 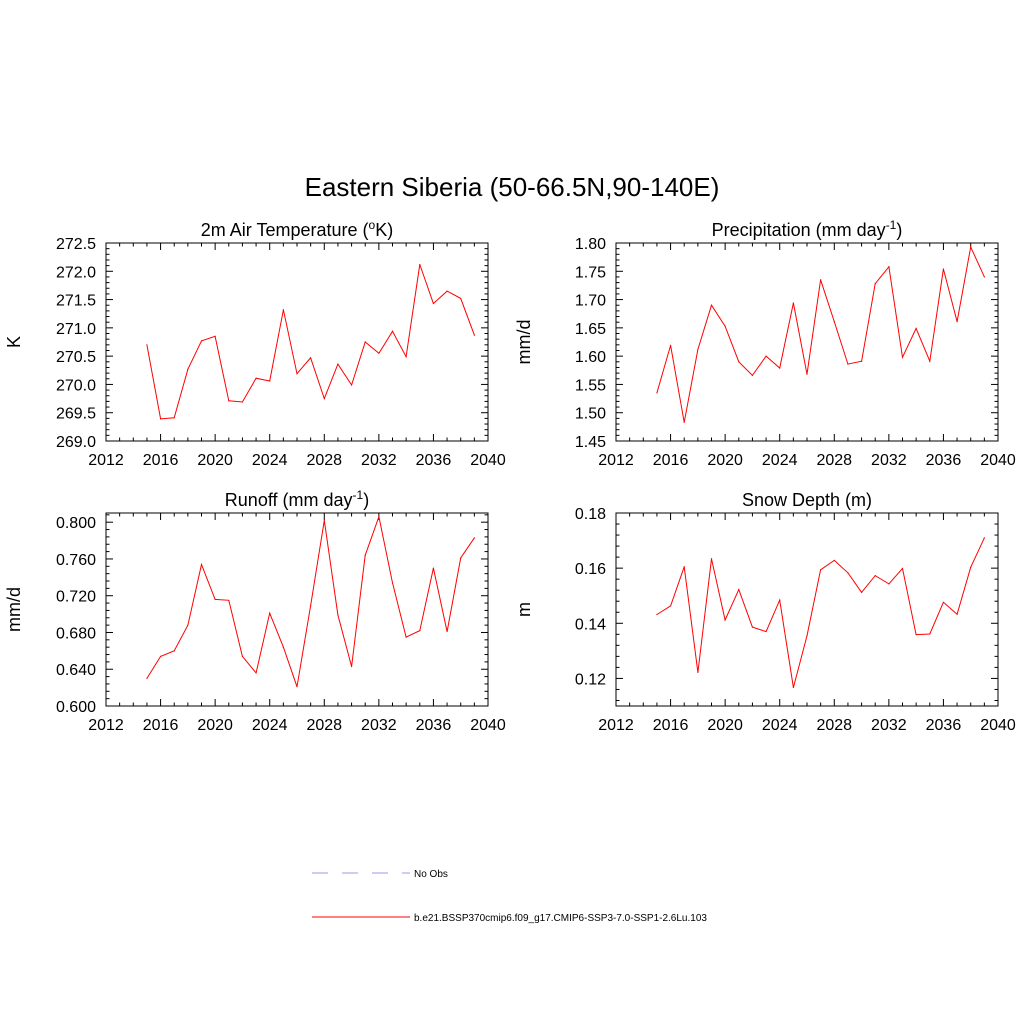 I want to click on y-tick-label: 1.75, so click(x=590, y=272).